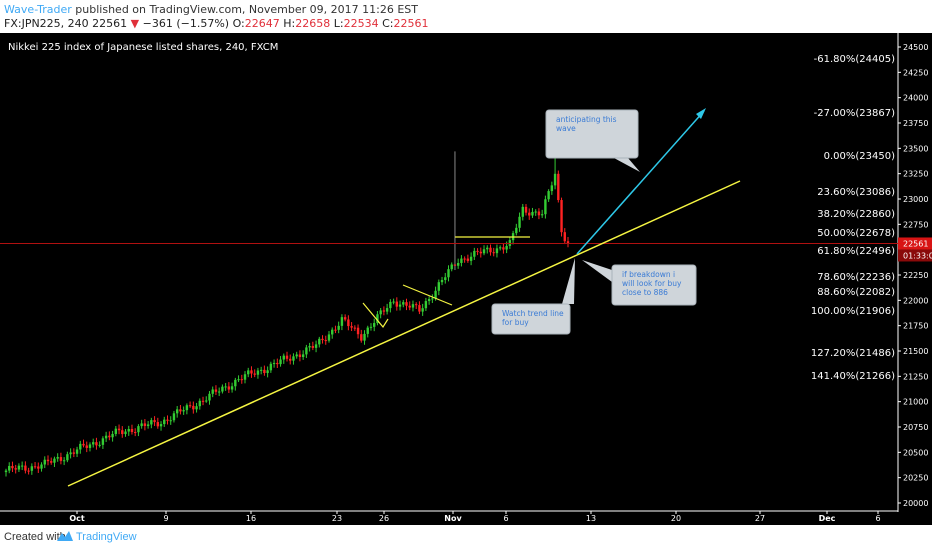 This screenshot has width=932, height=550. I want to click on author-link: Wave-Trader, so click(38, 9).